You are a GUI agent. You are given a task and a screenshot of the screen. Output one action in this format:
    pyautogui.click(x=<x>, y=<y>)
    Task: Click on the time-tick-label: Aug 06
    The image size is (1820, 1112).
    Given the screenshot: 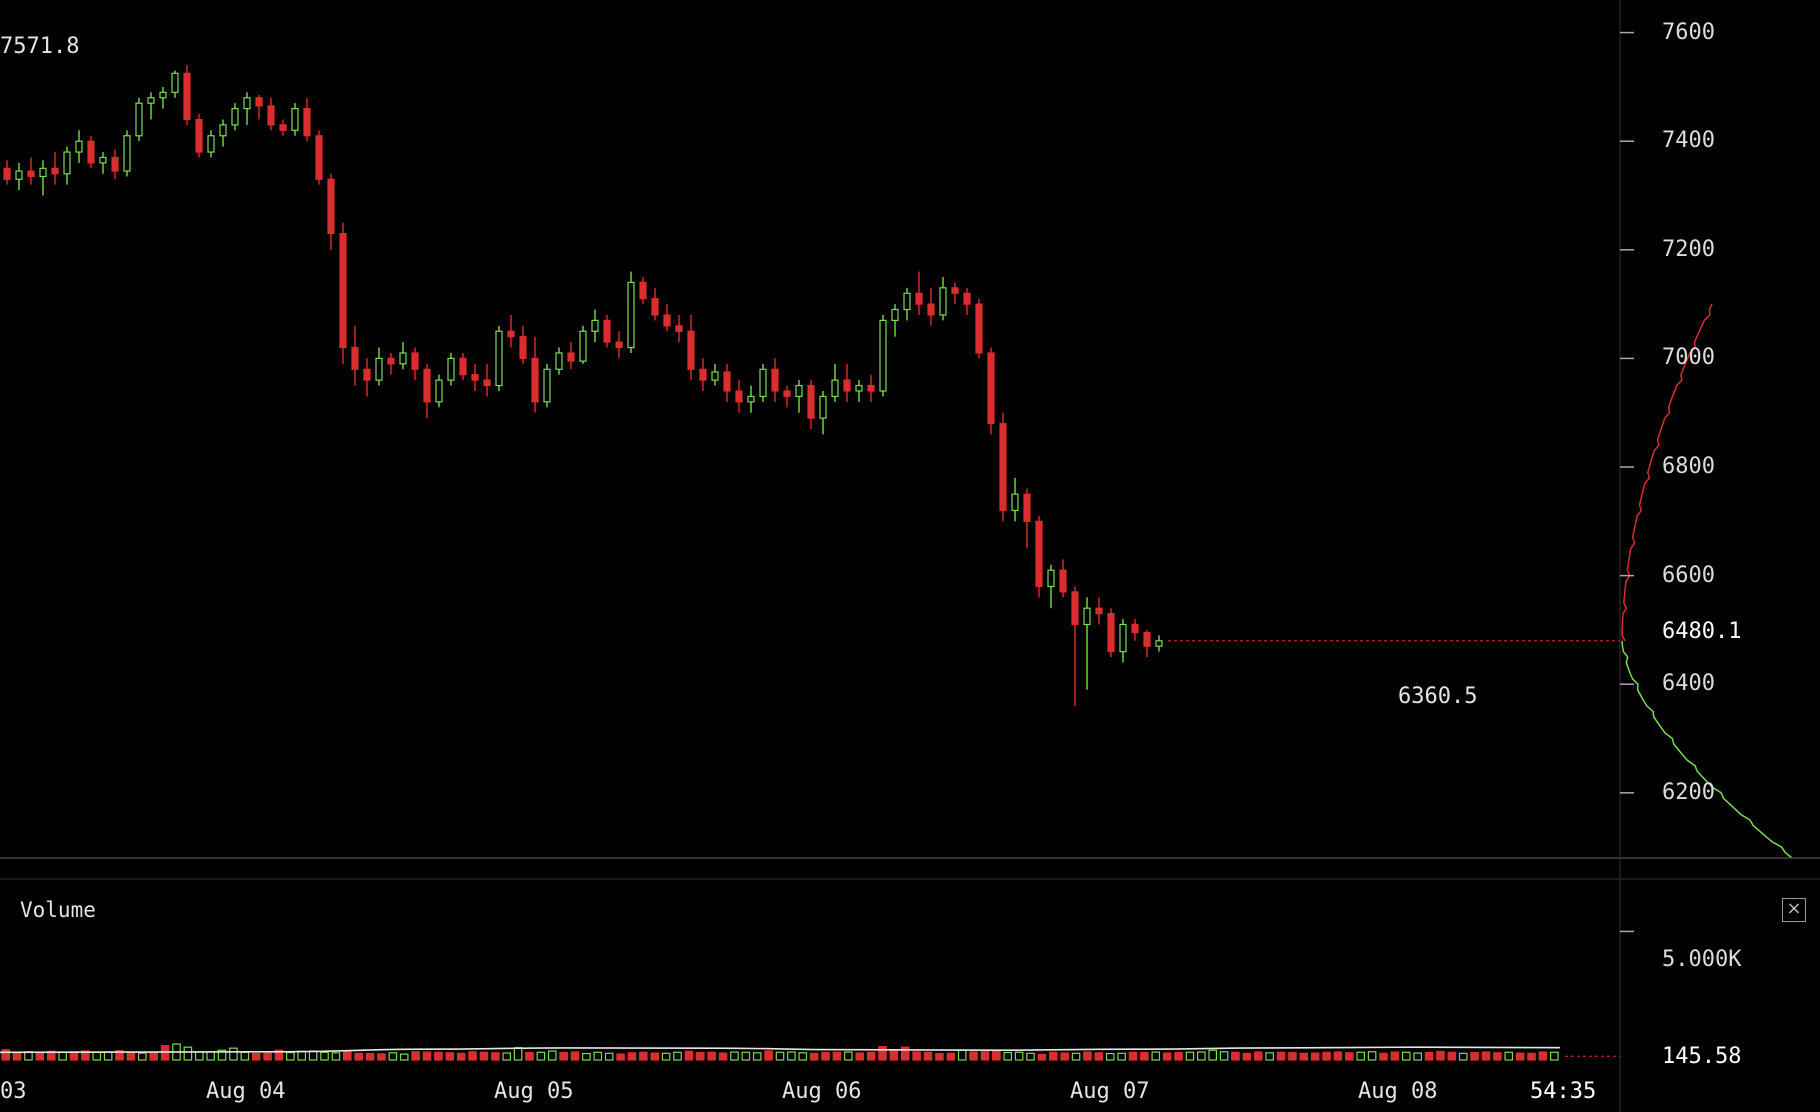 What is the action you would take?
    pyautogui.click(x=822, y=1091)
    